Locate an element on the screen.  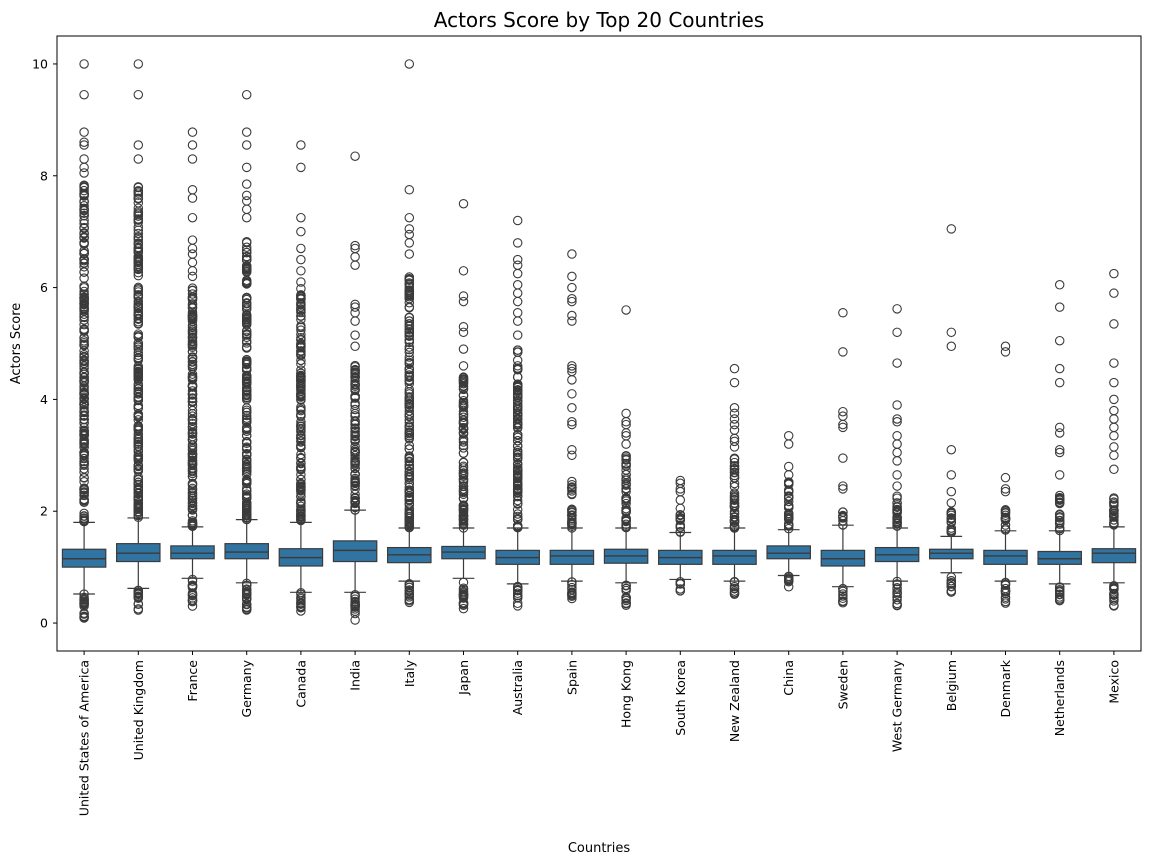
x-axis-label: Countries is located at coordinates (599, 848).